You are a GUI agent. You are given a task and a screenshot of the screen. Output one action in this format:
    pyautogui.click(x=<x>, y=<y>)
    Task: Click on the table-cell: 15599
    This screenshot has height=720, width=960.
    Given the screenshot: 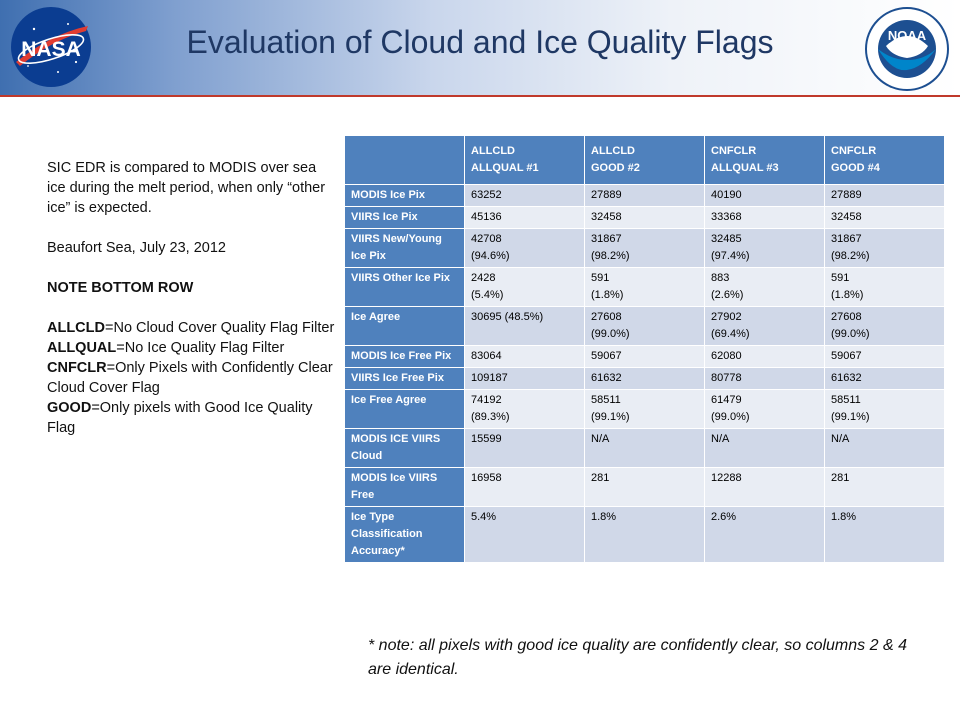 What is the action you would take?
    pyautogui.click(x=524, y=448)
    